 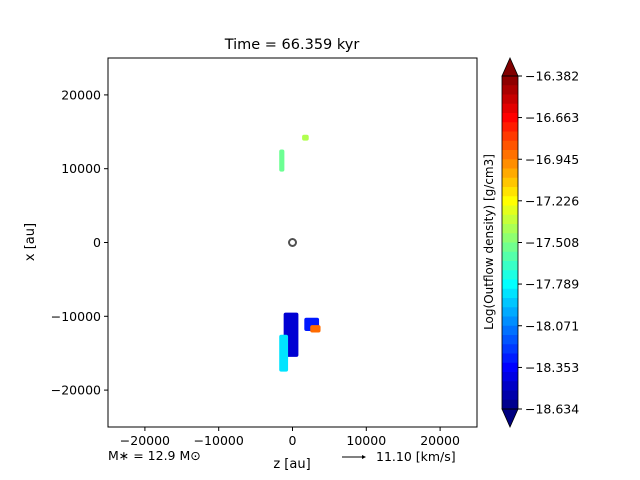 I want to click on colorbar-tick-label: −18.634, so click(x=552, y=409).